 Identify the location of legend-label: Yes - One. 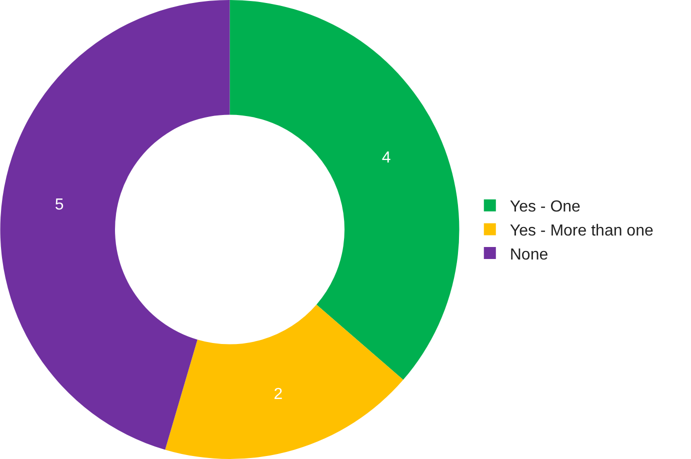
(545, 207).